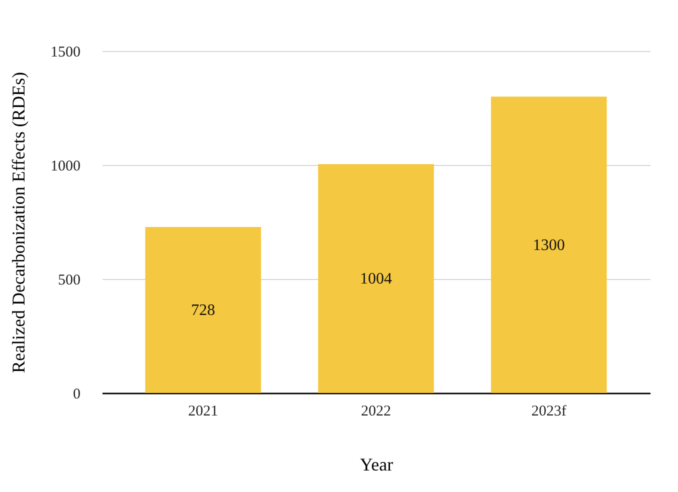 This screenshot has width=678, height=492. Describe the element at coordinates (548, 412) in the screenshot. I see `x-tick-label: 2023f` at that location.